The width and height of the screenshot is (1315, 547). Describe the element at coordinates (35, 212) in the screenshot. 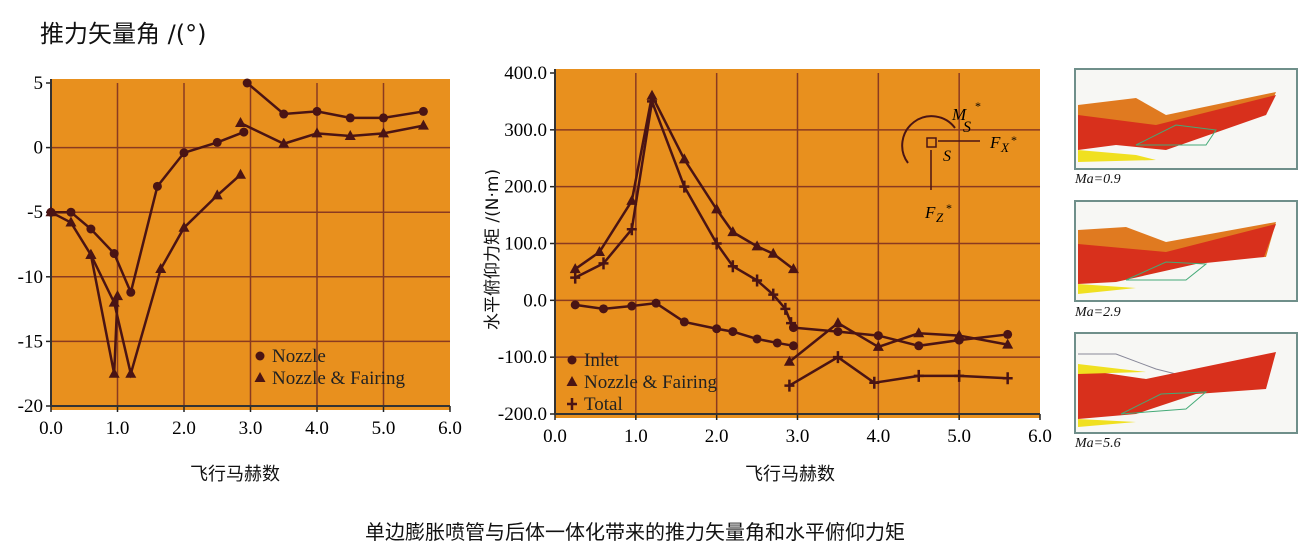

I see `y-tick-label: -5` at that location.